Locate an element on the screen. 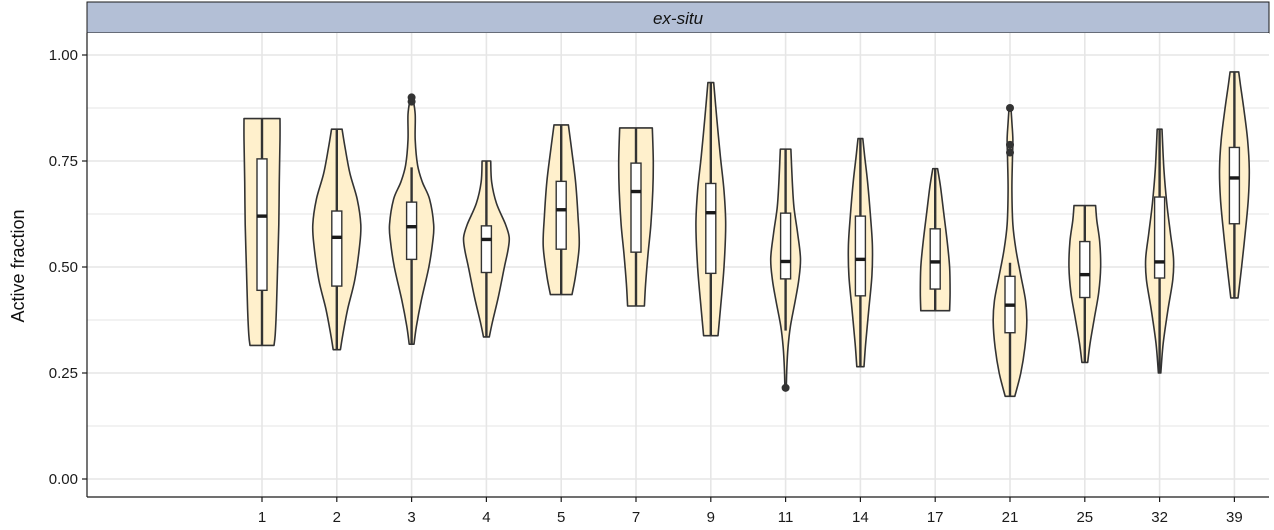  x-tick-label: 3 is located at coordinates (411, 517).